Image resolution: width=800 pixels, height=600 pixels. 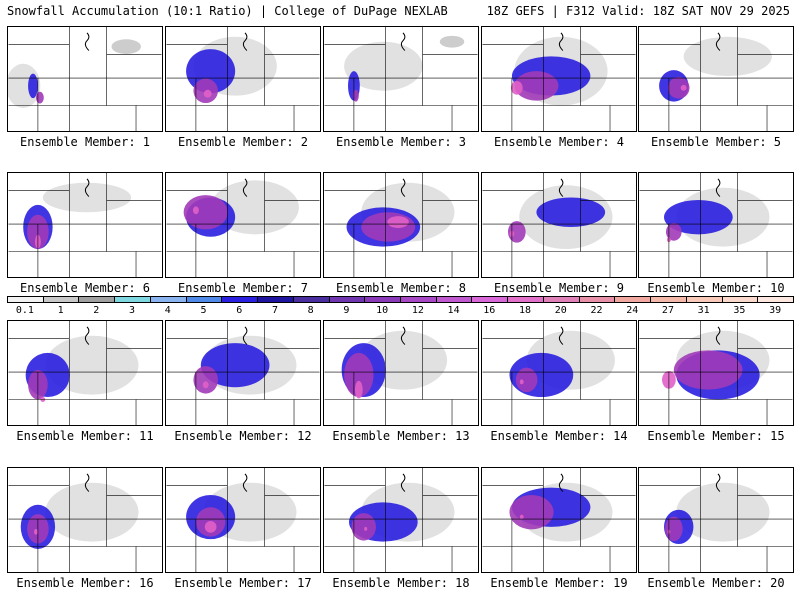 I want to click on legend-tick-label: 24, so click(x=632, y=310).